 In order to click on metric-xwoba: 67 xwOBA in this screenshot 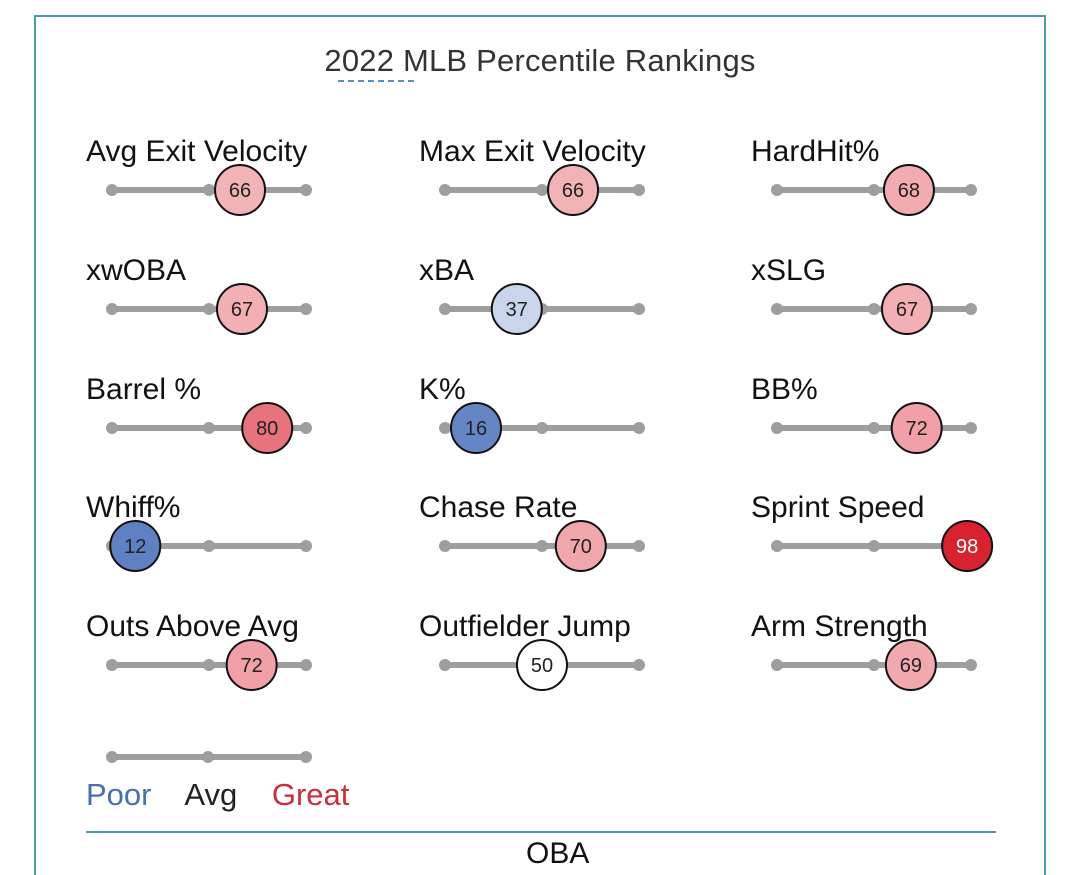, I will do `click(236, 309)`.